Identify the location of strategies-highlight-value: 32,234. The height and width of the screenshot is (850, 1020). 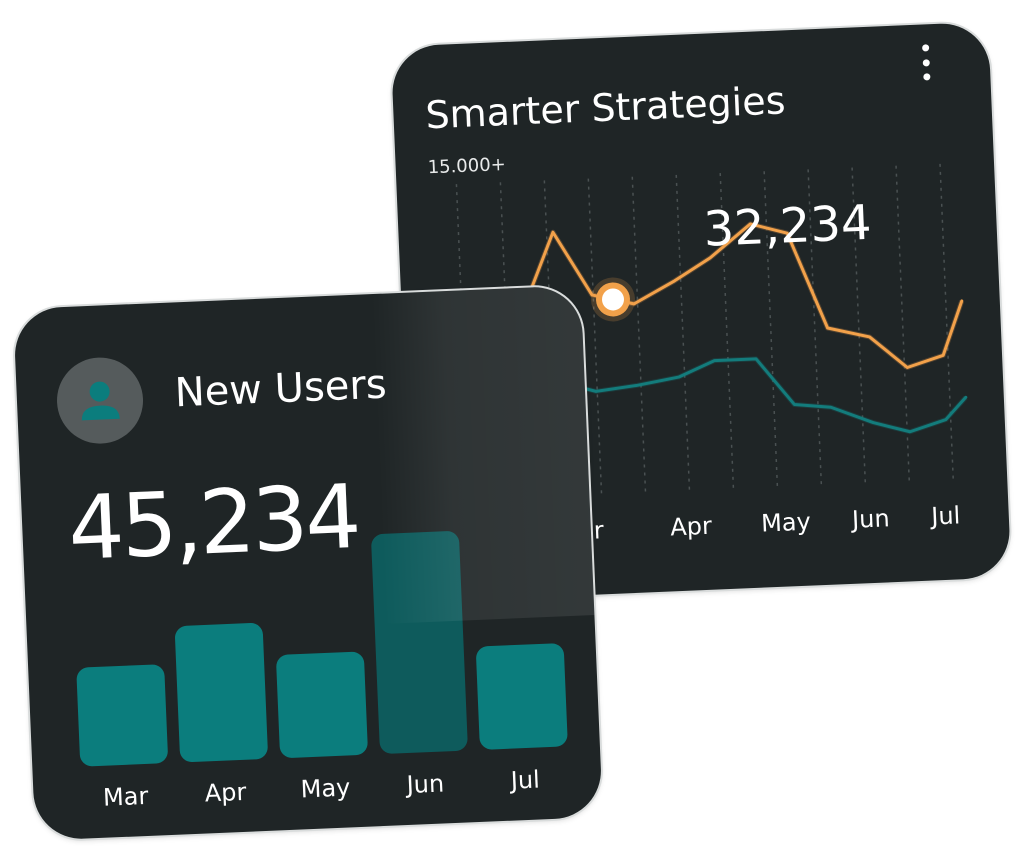
(787, 226).